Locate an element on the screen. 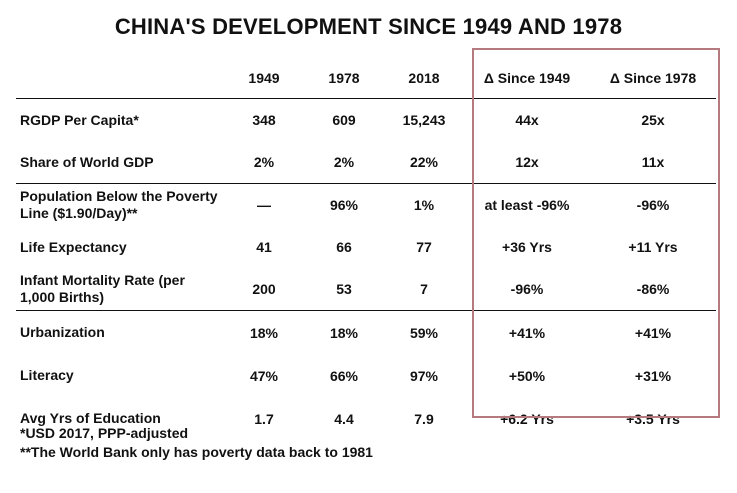  table-cell: 96% is located at coordinates (344, 205).